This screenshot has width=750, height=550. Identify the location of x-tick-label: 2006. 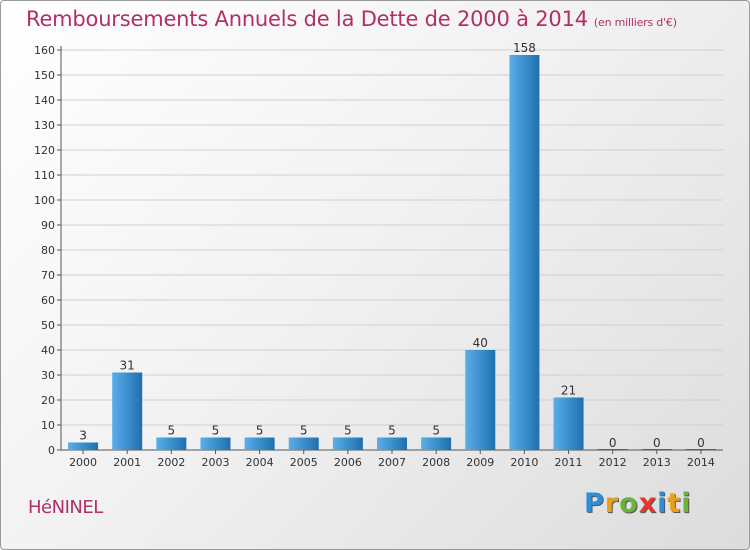
(348, 462).